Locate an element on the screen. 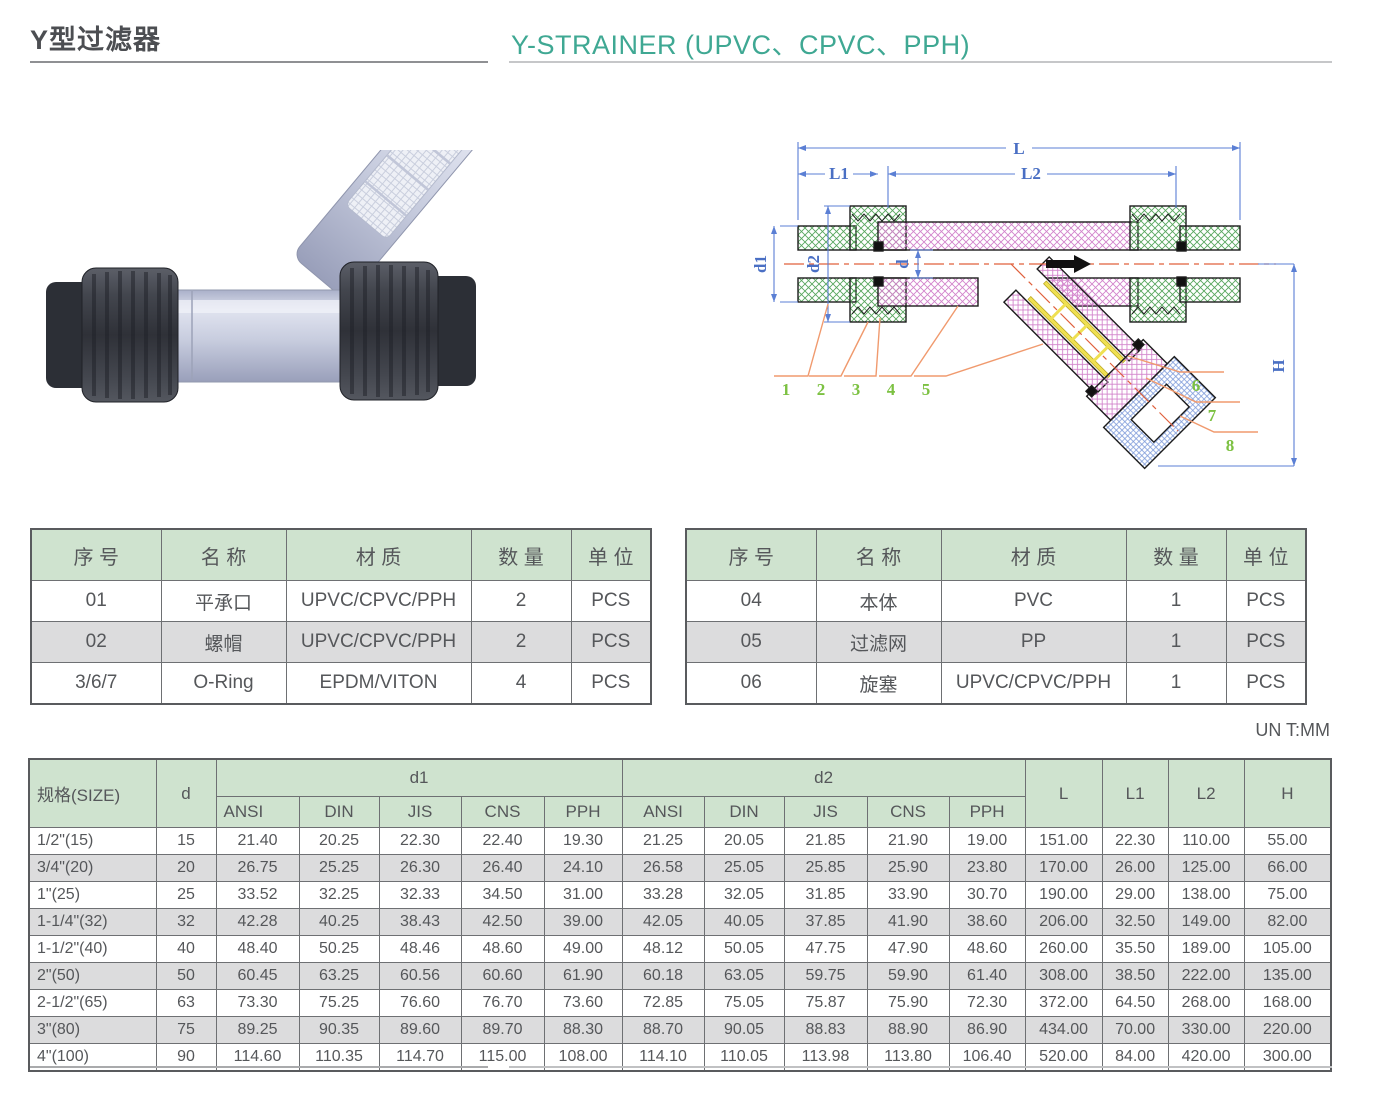  table-cell: 90.05 is located at coordinates (744, 1030).